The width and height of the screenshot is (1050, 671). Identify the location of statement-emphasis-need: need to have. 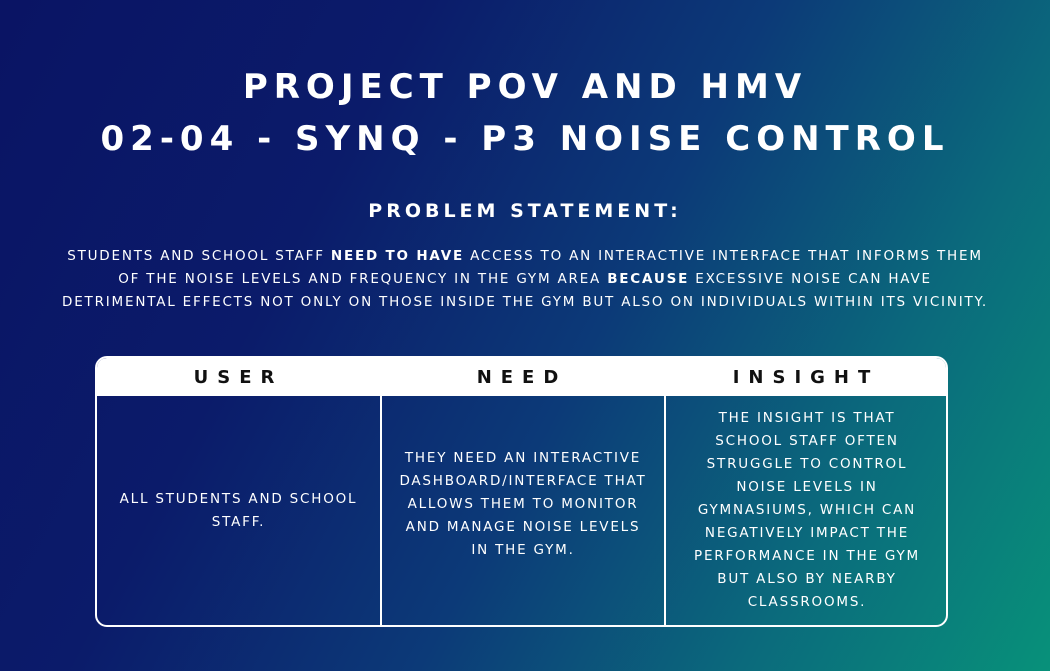
(397, 256).